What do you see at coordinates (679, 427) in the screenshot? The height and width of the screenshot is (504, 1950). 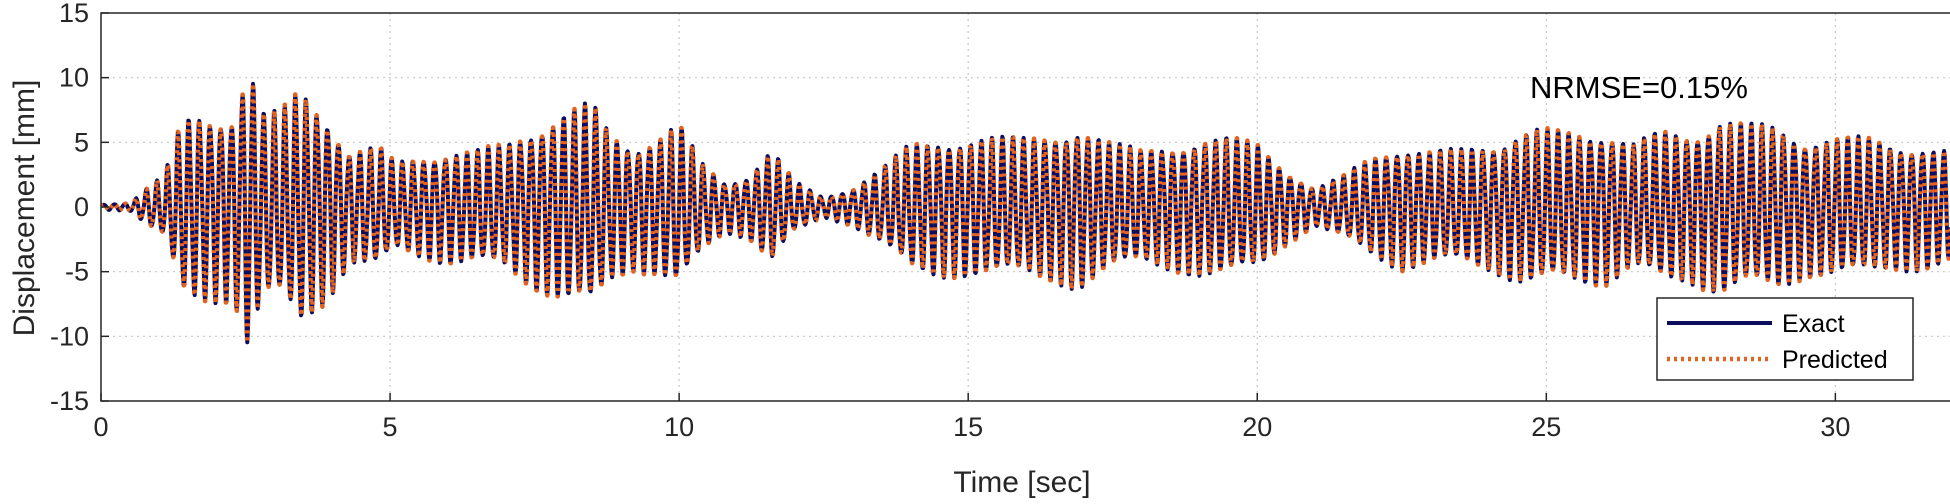 I see `x-tick-label: 10` at bounding box center [679, 427].